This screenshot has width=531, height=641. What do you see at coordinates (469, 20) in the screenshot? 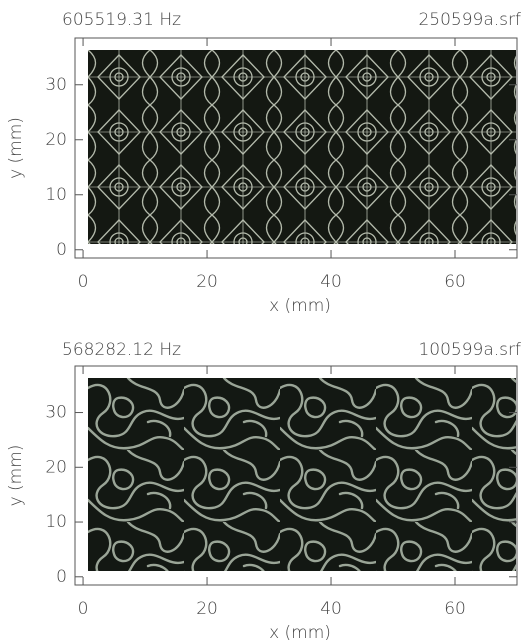
I see `panel-filename: 250599a.srf` at bounding box center [469, 20].